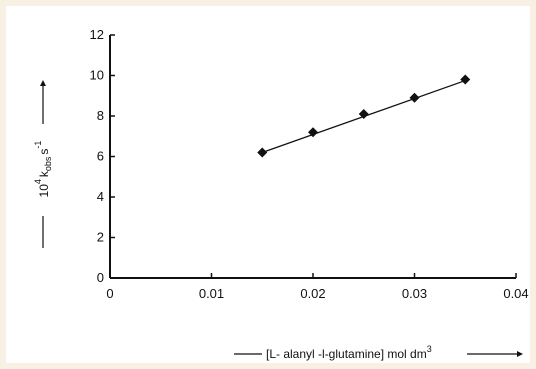 This screenshot has width=536, height=369. Describe the element at coordinates (109, 293) in the screenshot. I see `x-tick-label: 0` at that location.